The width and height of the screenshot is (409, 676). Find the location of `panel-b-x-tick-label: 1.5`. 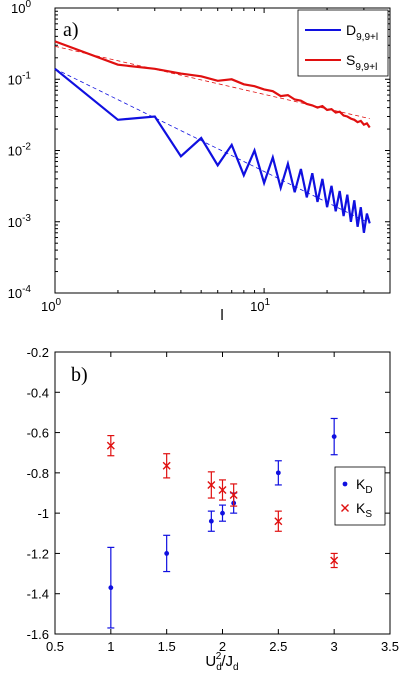

panel-b-x-tick-label: 1.5 is located at coordinates (167, 646).